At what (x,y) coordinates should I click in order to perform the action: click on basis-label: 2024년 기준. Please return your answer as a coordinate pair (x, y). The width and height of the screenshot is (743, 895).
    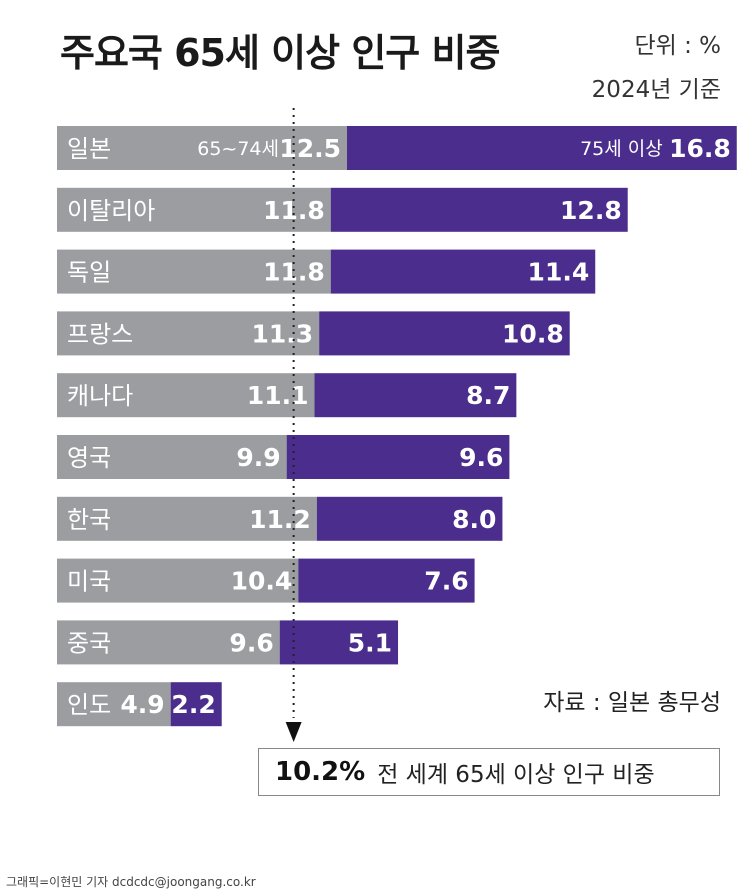
    Looking at the image, I should click on (656, 90).